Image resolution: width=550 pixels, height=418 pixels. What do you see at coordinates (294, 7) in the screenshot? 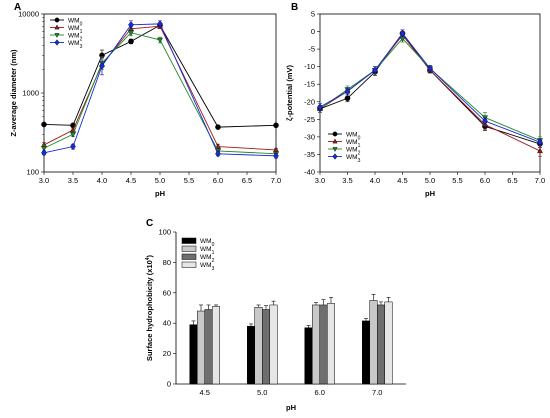
I see `panel-b-letter: B` at bounding box center [294, 7].